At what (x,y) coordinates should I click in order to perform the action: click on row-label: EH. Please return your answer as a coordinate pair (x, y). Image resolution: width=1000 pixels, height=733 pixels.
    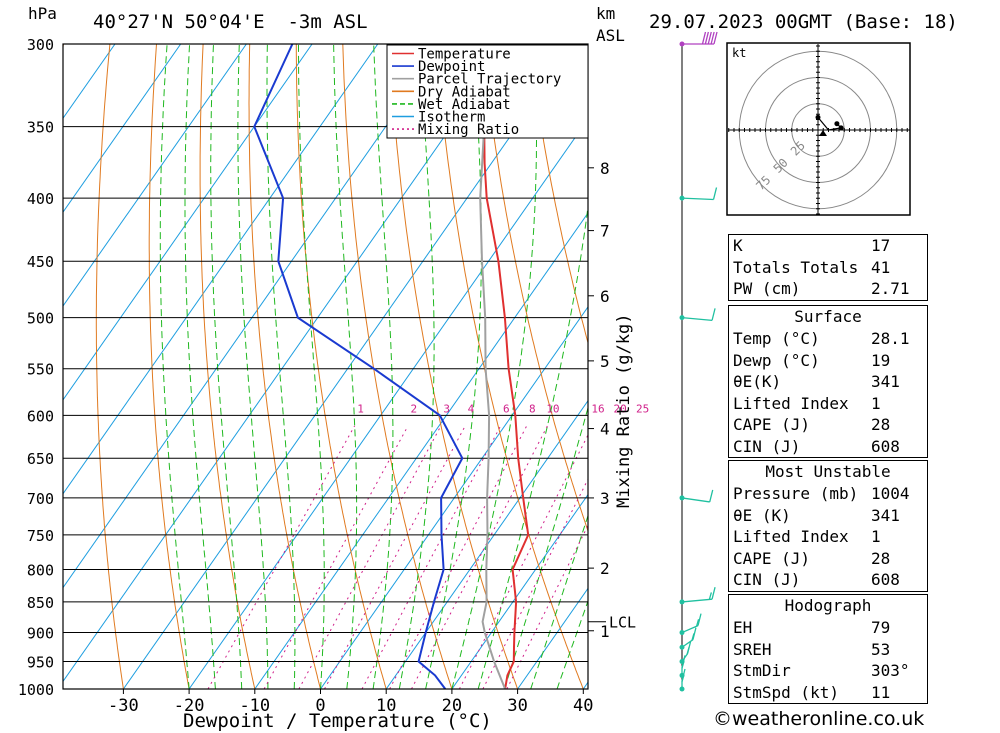
    Looking at the image, I should click on (743, 627).